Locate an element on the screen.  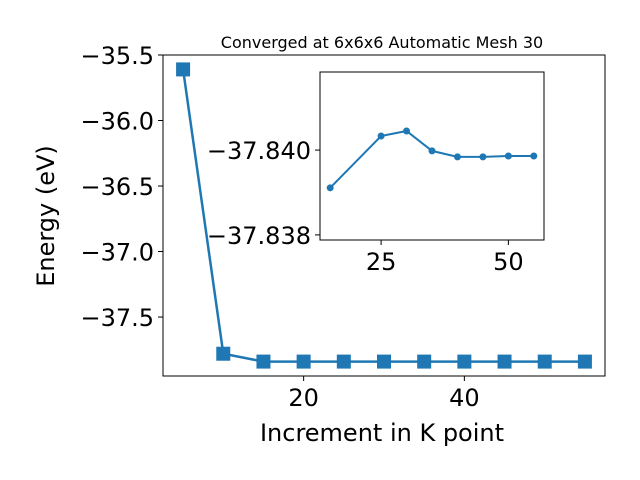
y-axis-label: Energy (eV) is located at coordinates (46, 216).